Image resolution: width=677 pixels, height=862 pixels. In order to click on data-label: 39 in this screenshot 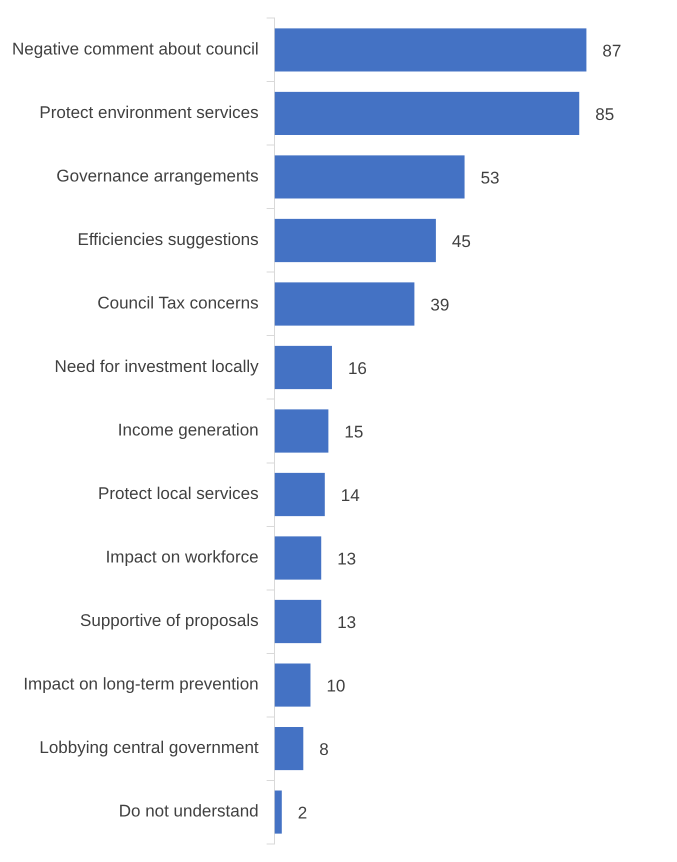, I will do `click(440, 305)`.